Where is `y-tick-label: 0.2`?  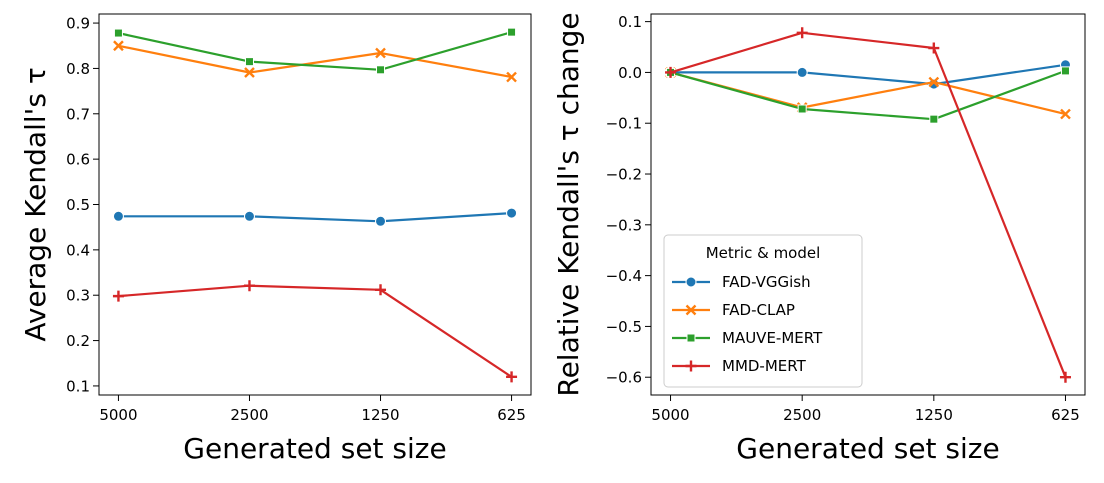 y-tick-label: 0.2 is located at coordinates (78, 341).